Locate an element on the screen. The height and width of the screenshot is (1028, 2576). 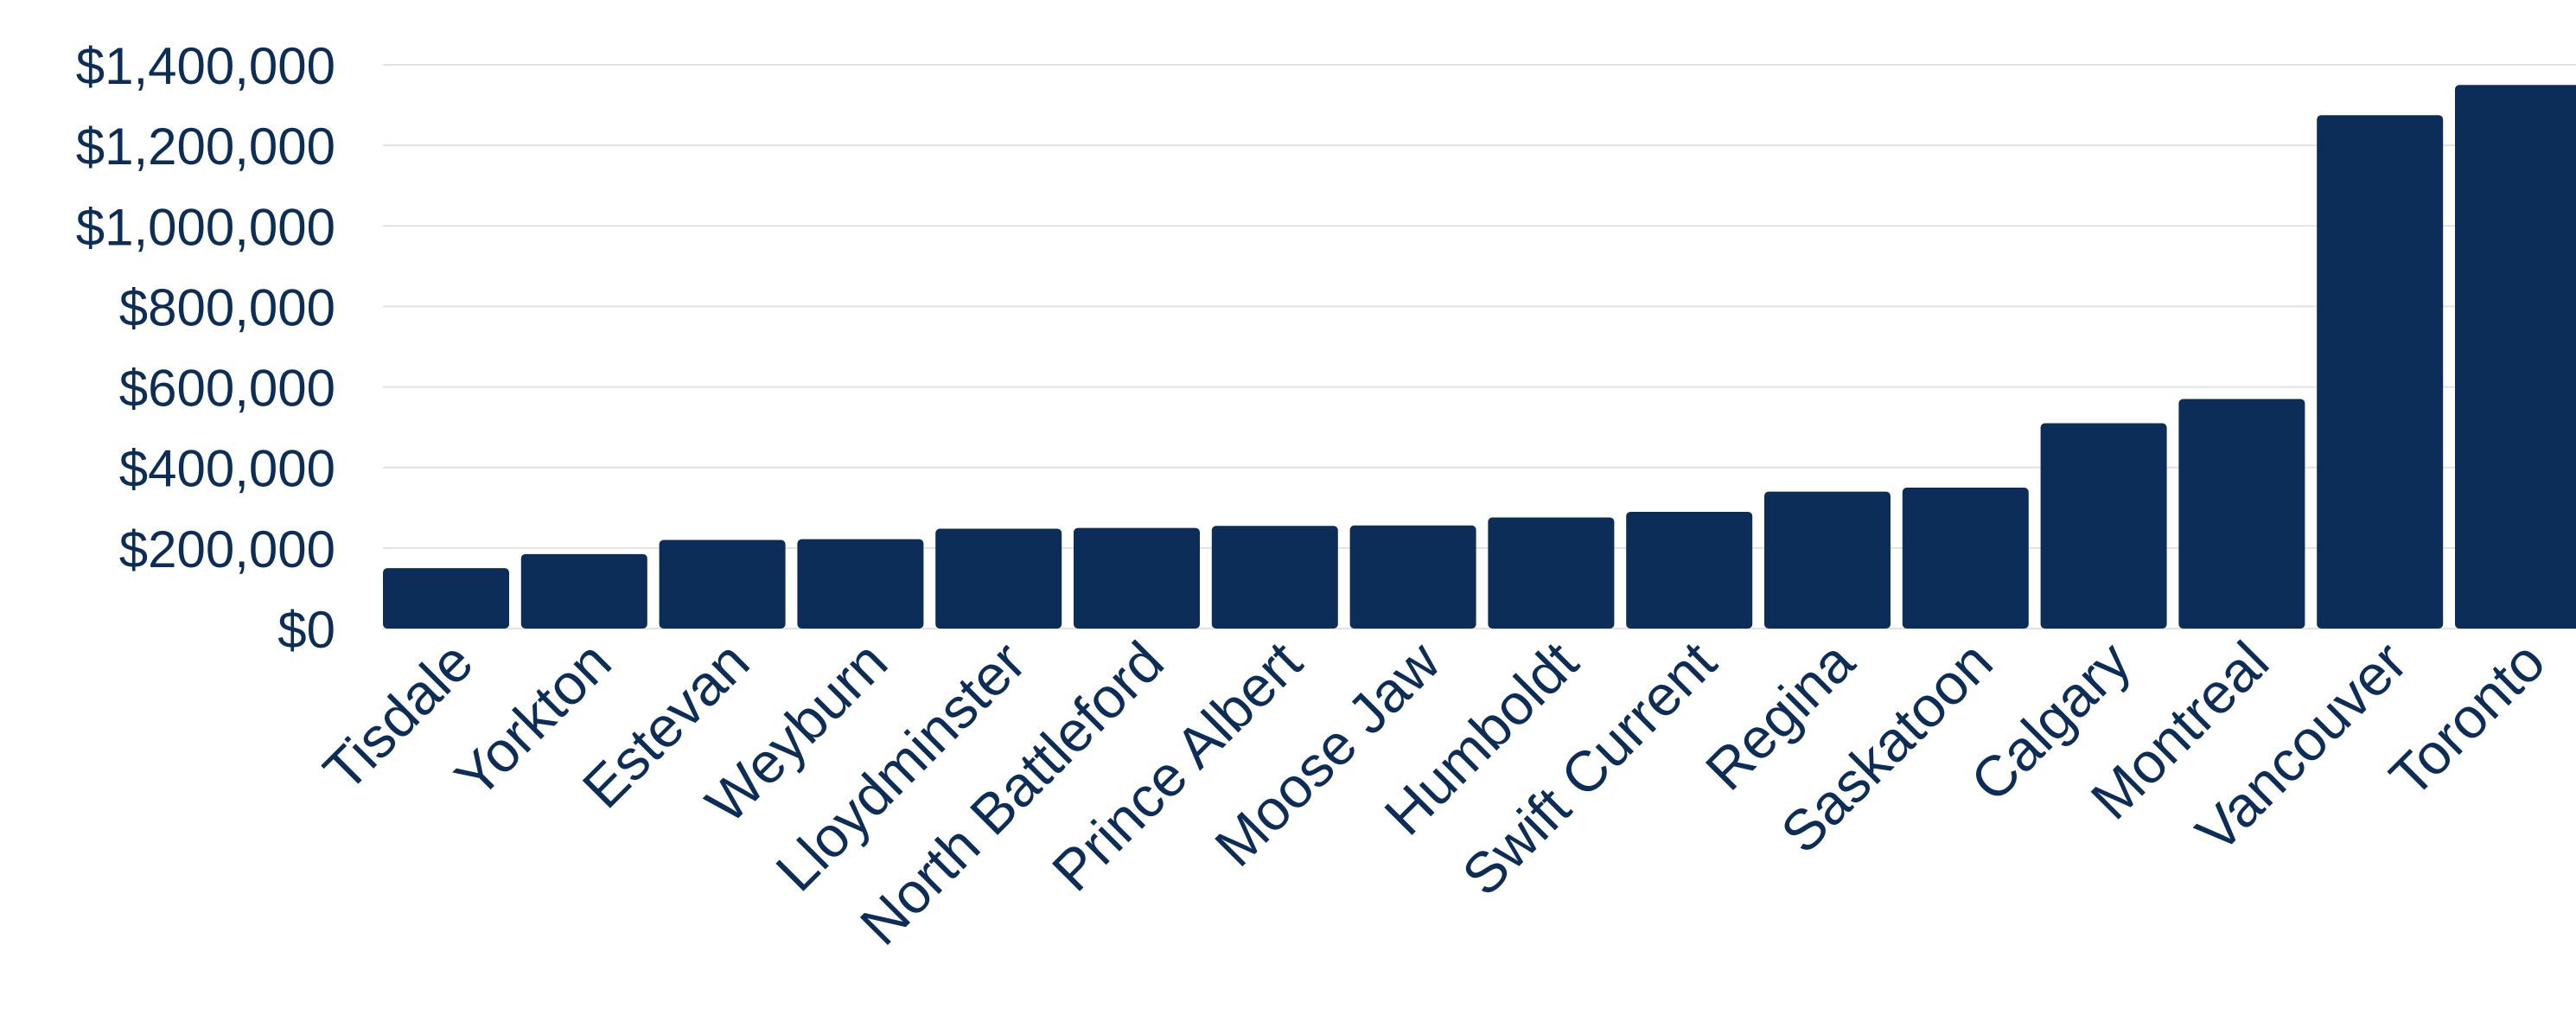
x-tick-label: Toronto is located at coordinates (2467, 719).